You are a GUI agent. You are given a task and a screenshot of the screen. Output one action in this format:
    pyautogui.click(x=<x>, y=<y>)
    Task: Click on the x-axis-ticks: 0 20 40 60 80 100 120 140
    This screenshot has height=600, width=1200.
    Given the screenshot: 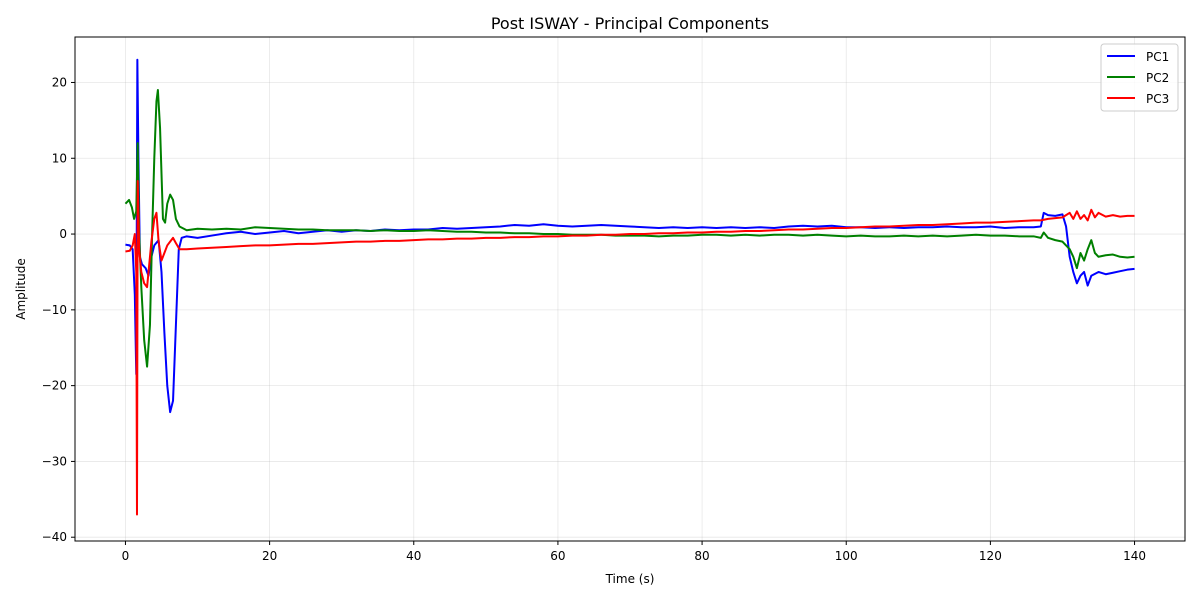 What is the action you would take?
    pyautogui.click(x=634, y=552)
    